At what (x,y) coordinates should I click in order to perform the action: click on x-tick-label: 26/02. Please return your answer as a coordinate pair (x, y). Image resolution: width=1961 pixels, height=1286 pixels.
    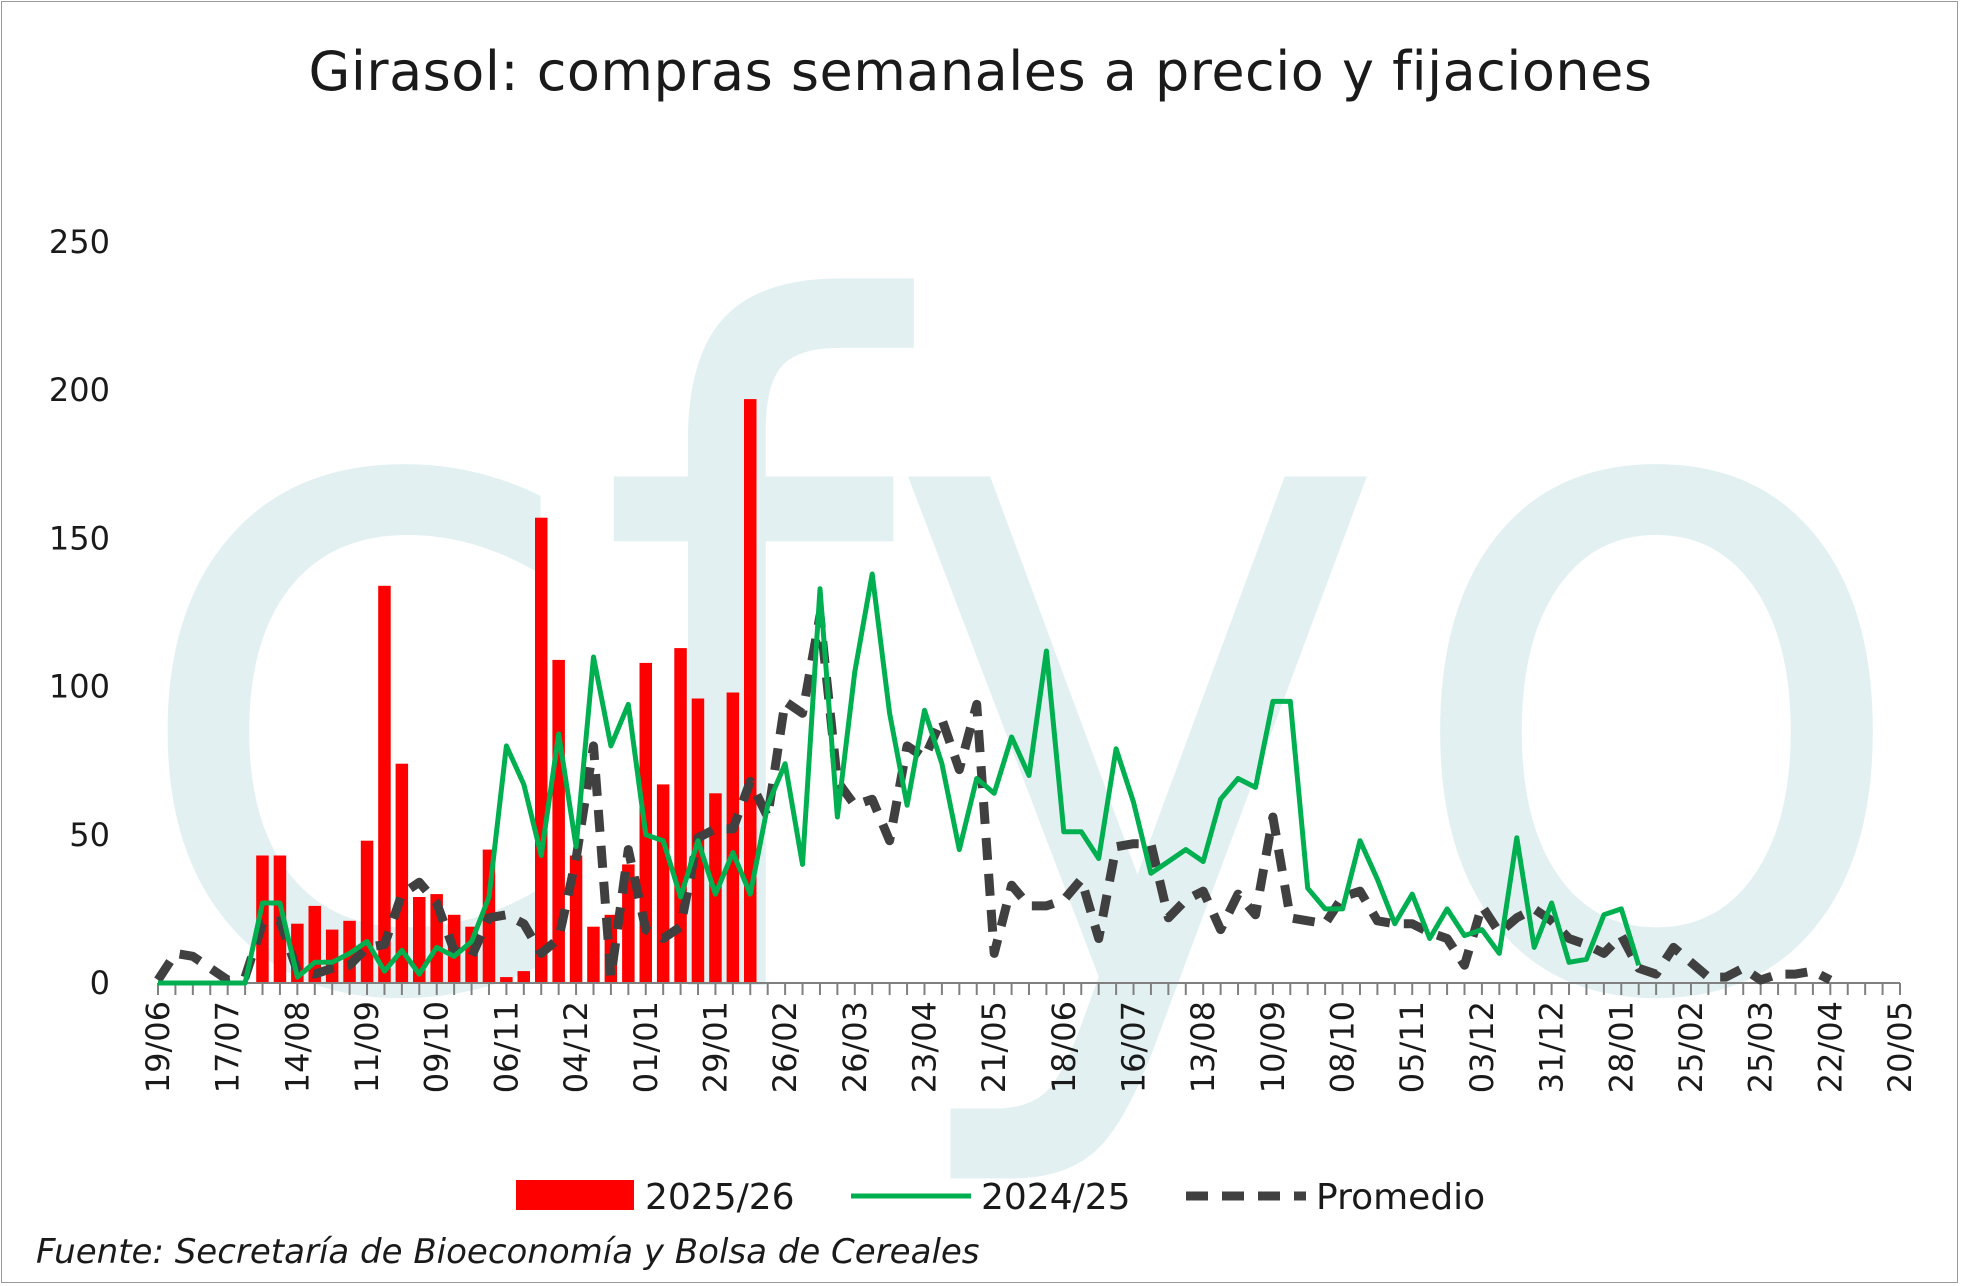
    Looking at the image, I should click on (785, 1047).